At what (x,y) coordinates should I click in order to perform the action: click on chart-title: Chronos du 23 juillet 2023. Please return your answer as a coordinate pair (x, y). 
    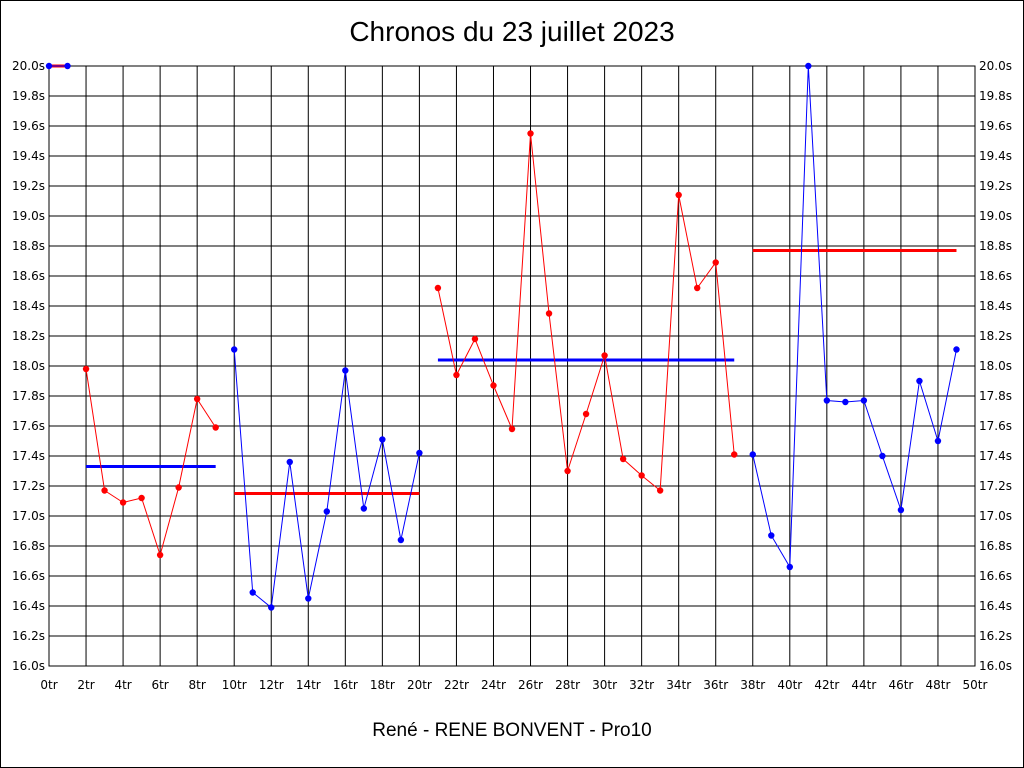
    Looking at the image, I should click on (512, 31).